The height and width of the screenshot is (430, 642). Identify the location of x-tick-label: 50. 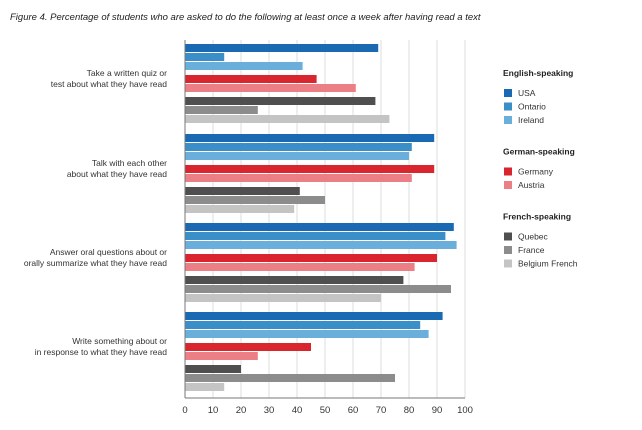
(325, 410).